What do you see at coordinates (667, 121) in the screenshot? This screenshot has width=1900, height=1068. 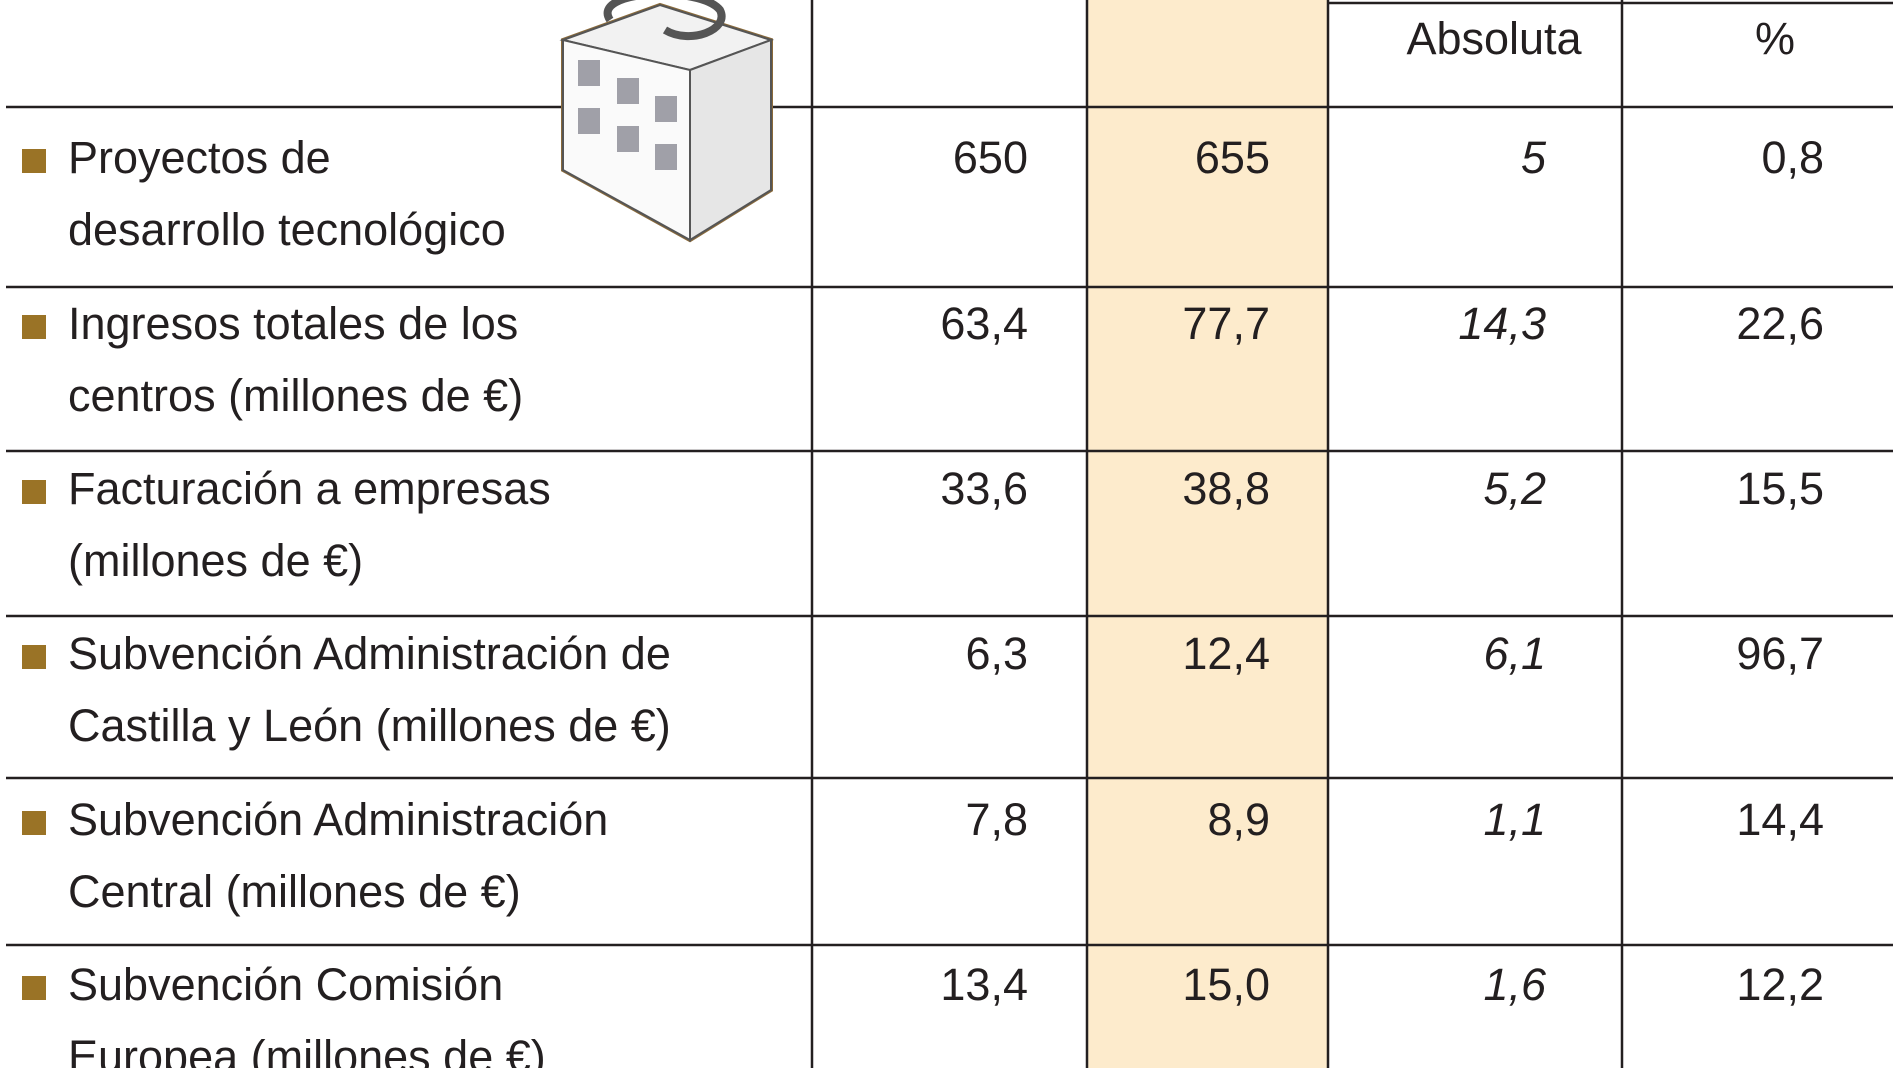 I see `building-icon` at bounding box center [667, 121].